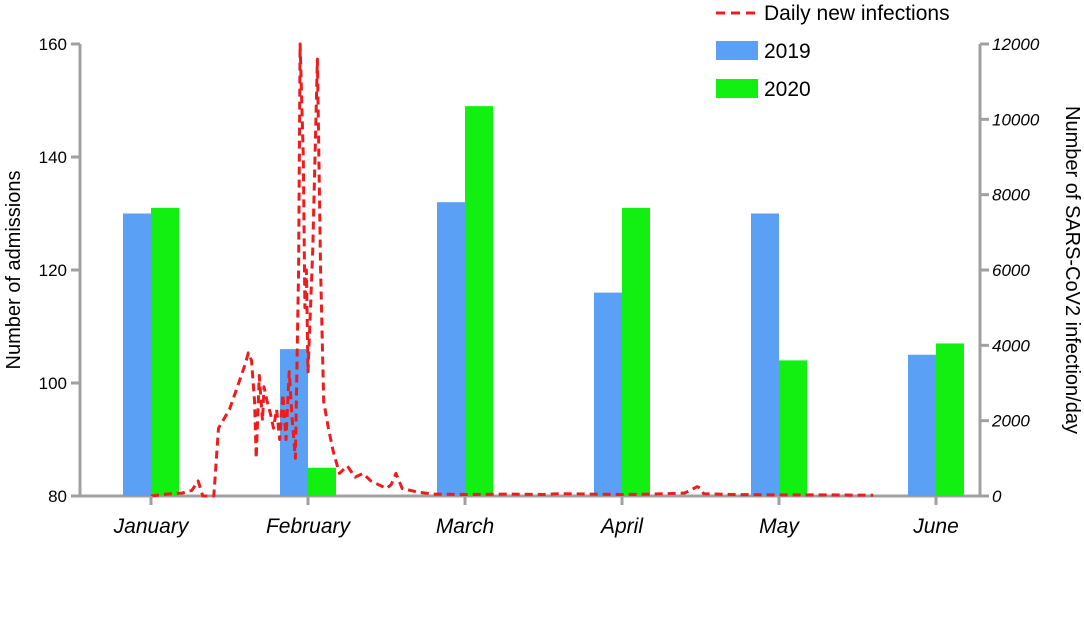 This screenshot has width=1084, height=624. What do you see at coordinates (1016, 119) in the screenshot?
I see `right-tick-label: 10000` at bounding box center [1016, 119].